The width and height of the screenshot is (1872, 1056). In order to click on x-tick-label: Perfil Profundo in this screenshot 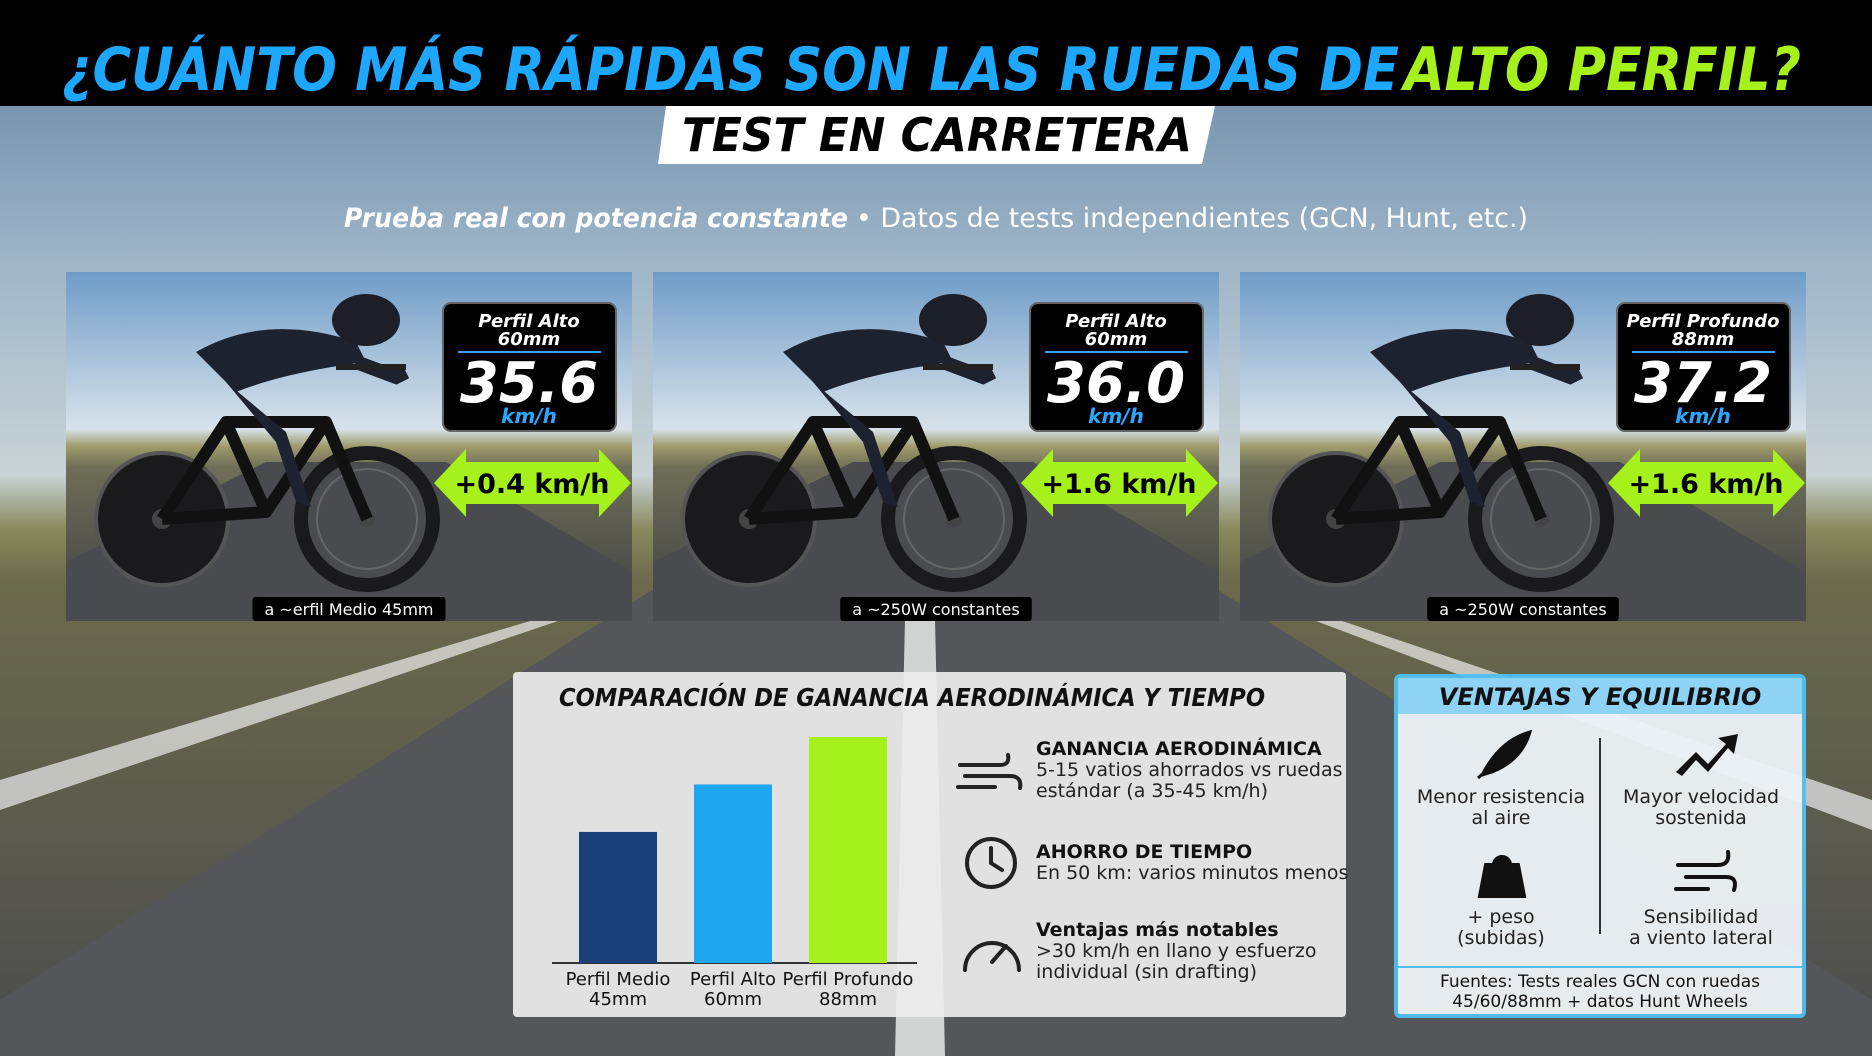, I will do `click(848, 979)`.